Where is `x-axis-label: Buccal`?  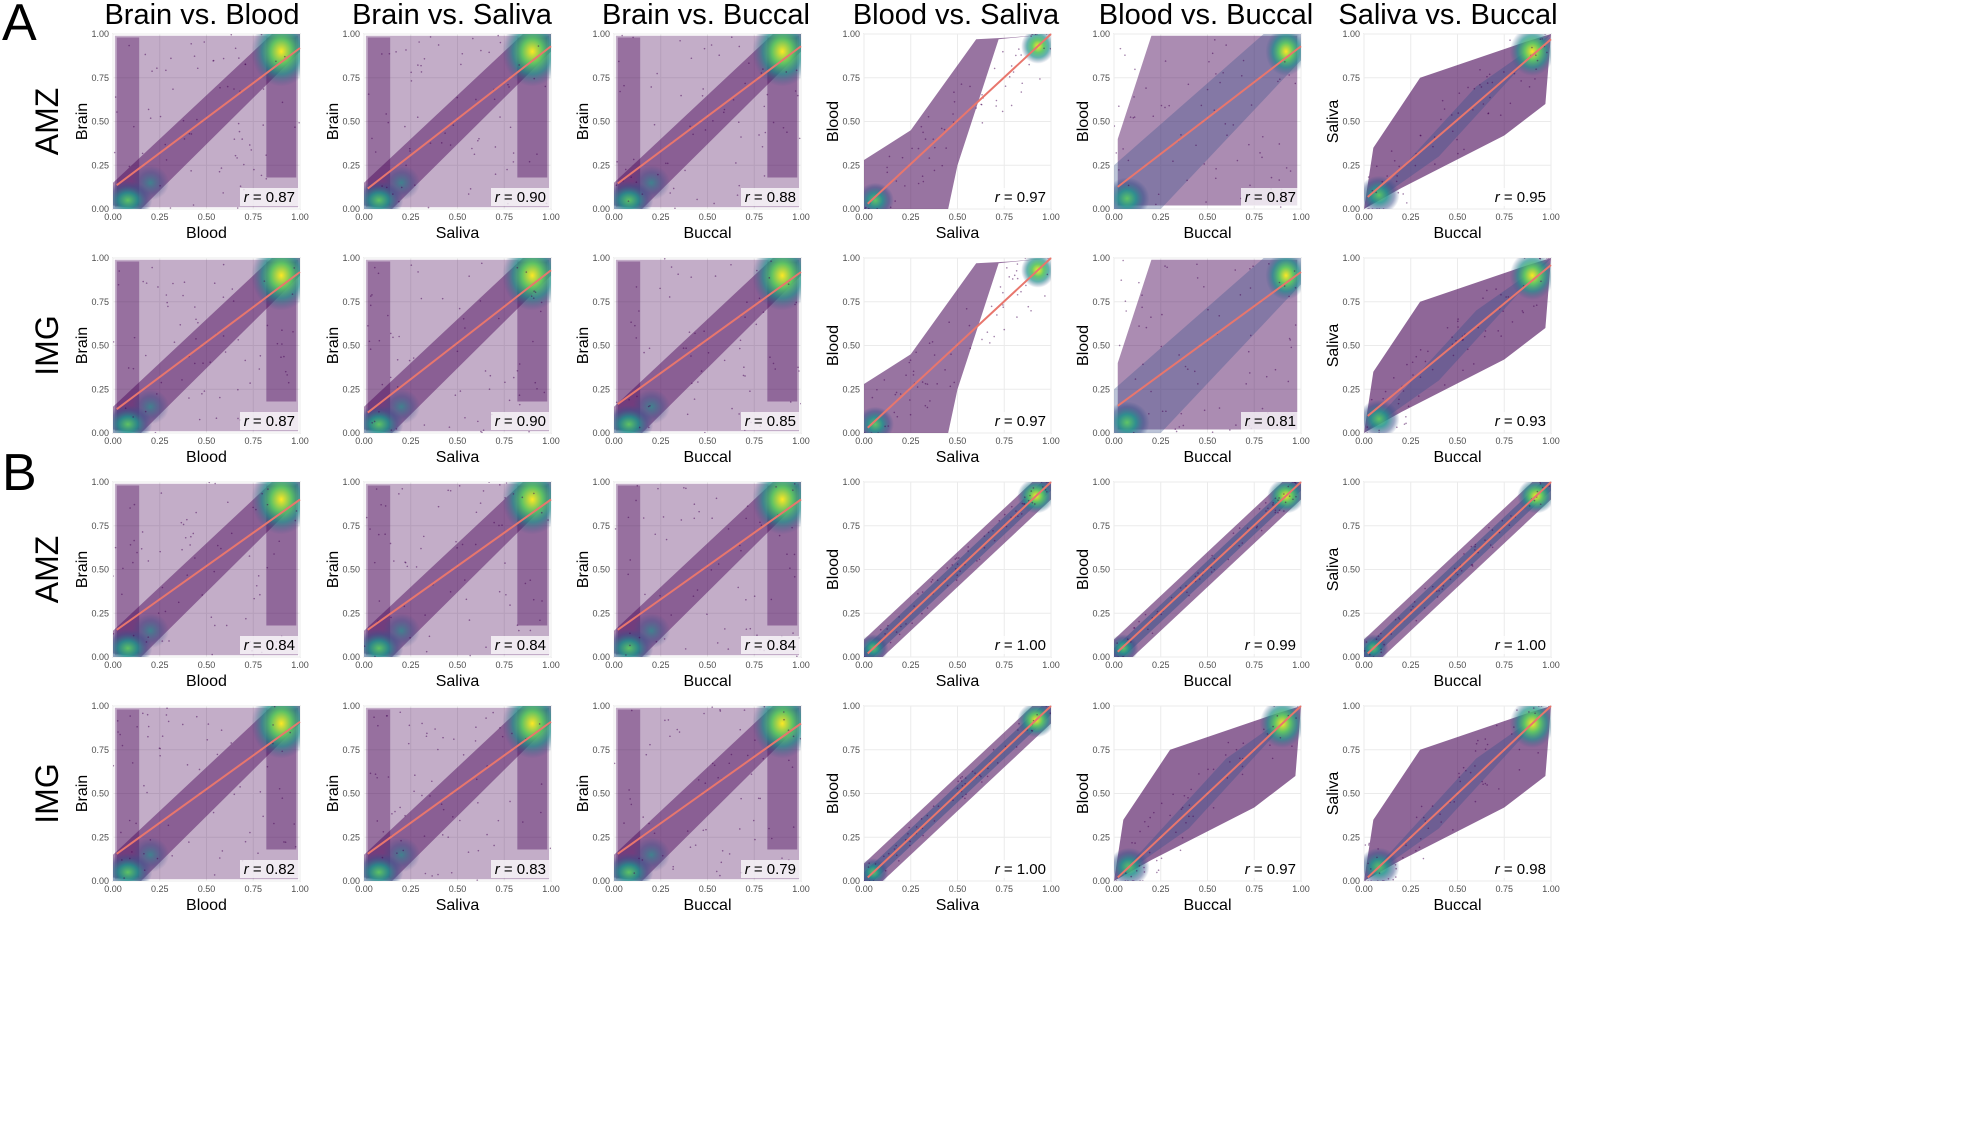 x-axis-label: Buccal is located at coordinates (1207, 681).